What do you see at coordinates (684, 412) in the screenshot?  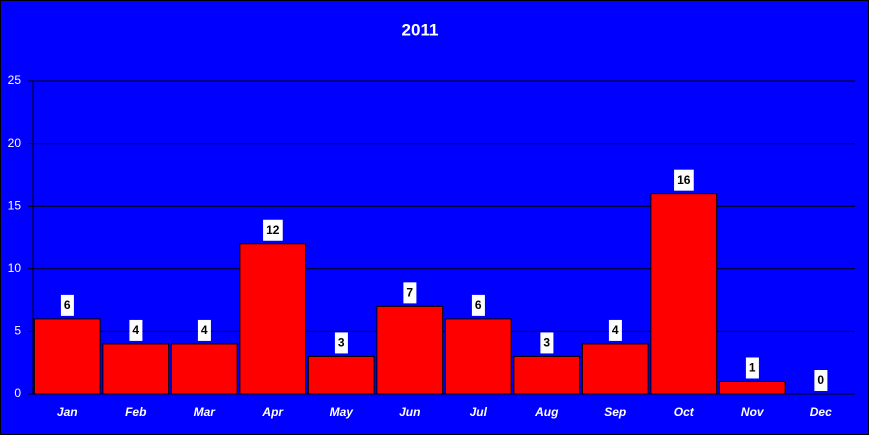 I see `x-tick-label: Oct` at bounding box center [684, 412].